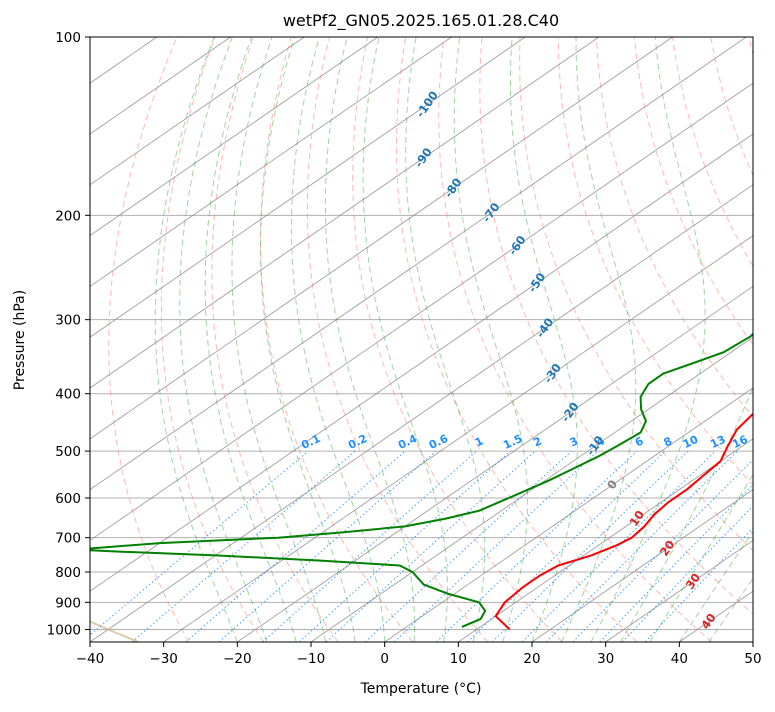  I want to click on y-tick-label: 500, so click(68, 452).